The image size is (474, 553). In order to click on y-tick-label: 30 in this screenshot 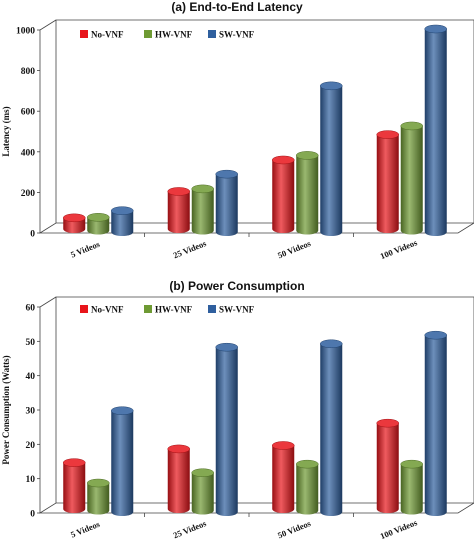, I will do `click(31, 412)`.